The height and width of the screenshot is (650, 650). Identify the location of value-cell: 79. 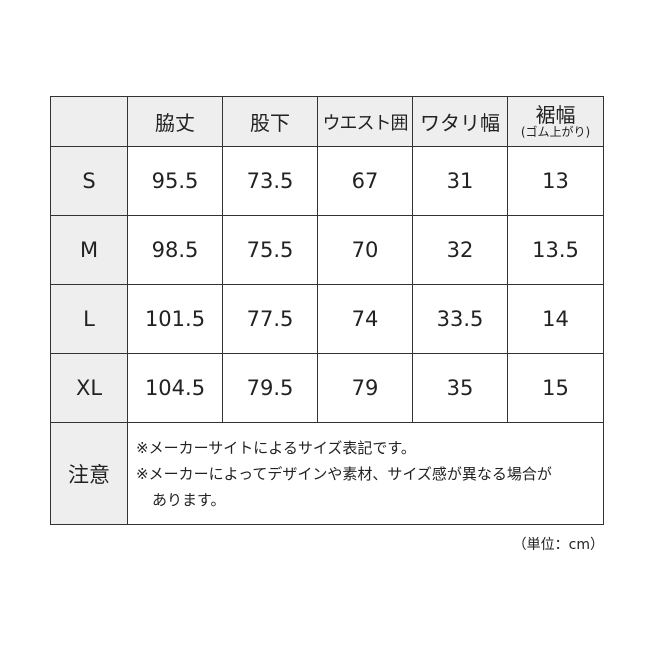
(365, 388).